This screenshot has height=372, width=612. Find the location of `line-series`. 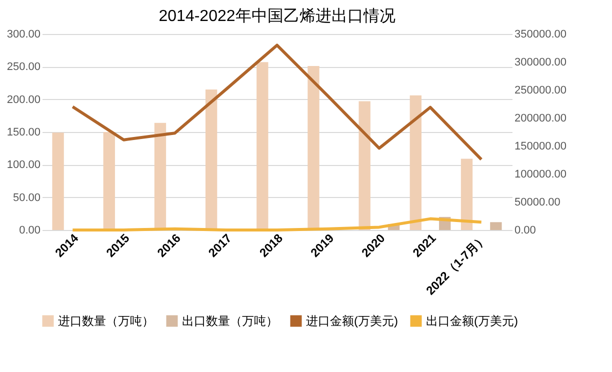

line-series is located at coordinates (277, 224).